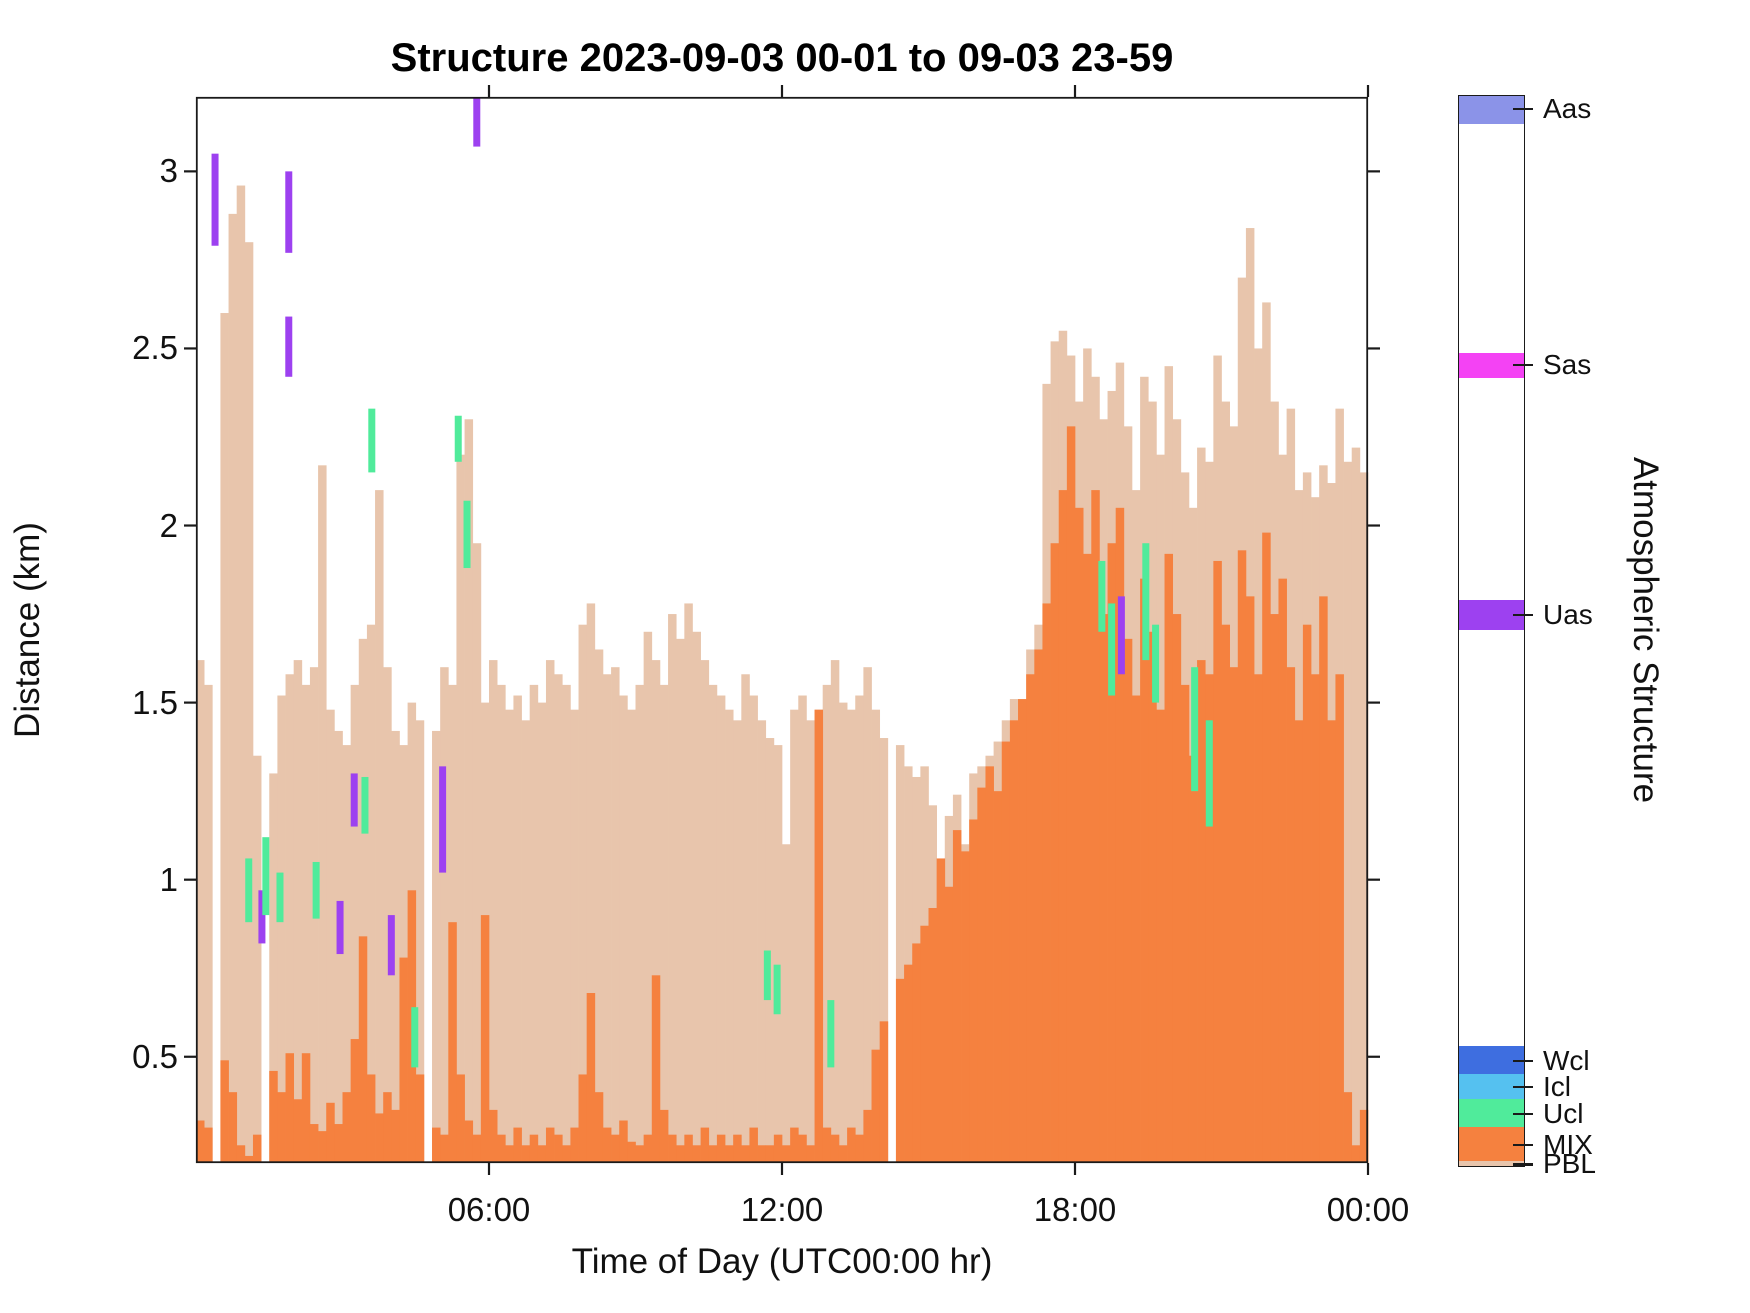 The height and width of the screenshot is (1313, 1750). What do you see at coordinates (168, 171) in the screenshot?
I see `y-tick-label: 3` at bounding box center [168, 171].